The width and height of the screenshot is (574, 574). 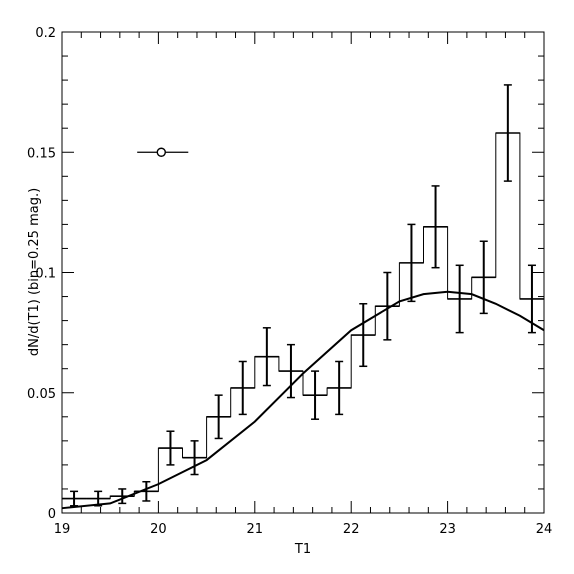 I want to click on x-axis-label: T1, so click(x=302, y=549).